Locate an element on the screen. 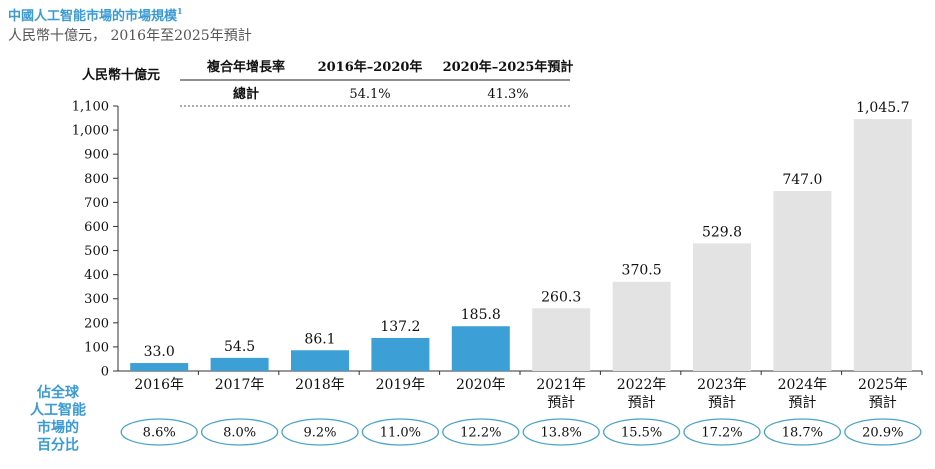 The image size is (935, 469). y-tick-label: 900 is located at coordinates (96, 155).